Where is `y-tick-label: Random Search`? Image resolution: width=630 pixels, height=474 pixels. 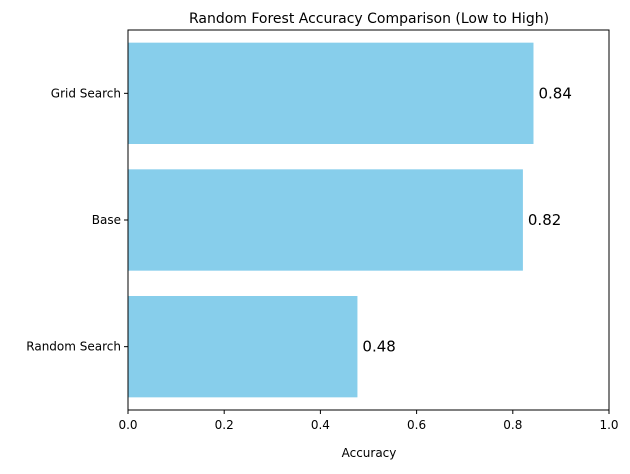
y-tick-label: Random Search is located at coordinates (73, 347).